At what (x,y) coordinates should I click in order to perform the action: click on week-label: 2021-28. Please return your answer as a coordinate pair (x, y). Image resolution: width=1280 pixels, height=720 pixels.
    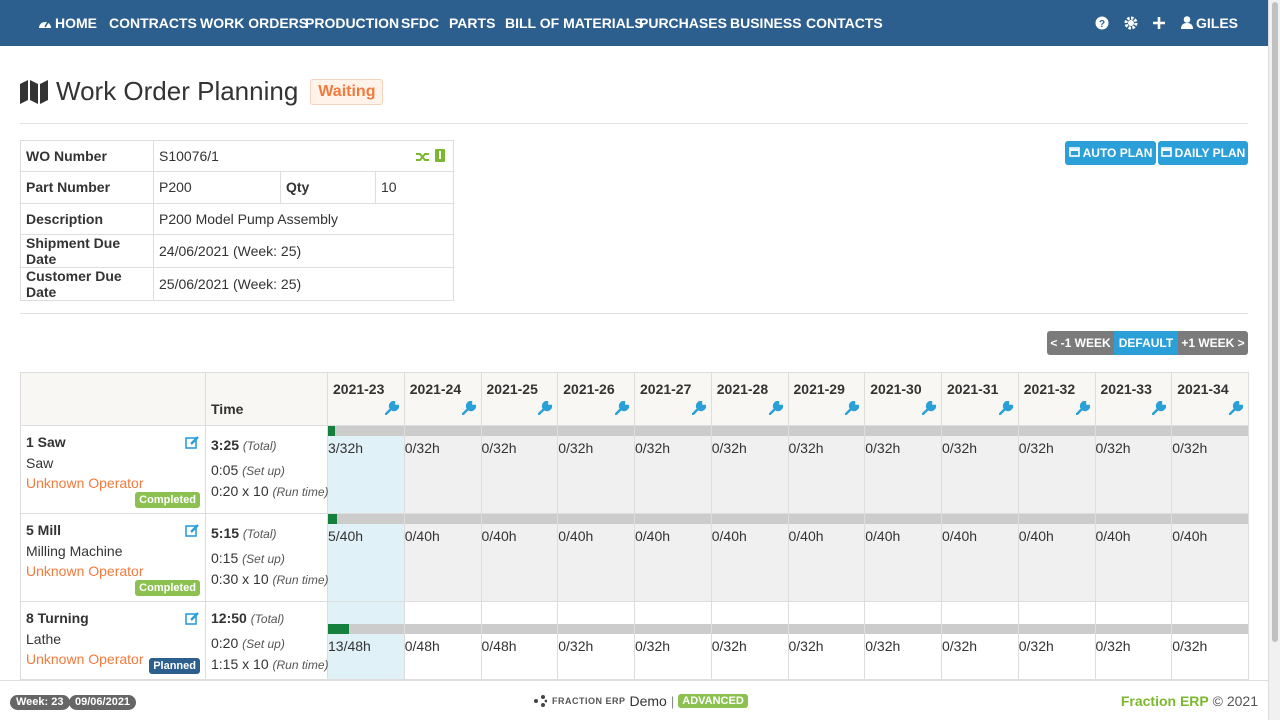
    Looking at the image, I should click on (742, 389).